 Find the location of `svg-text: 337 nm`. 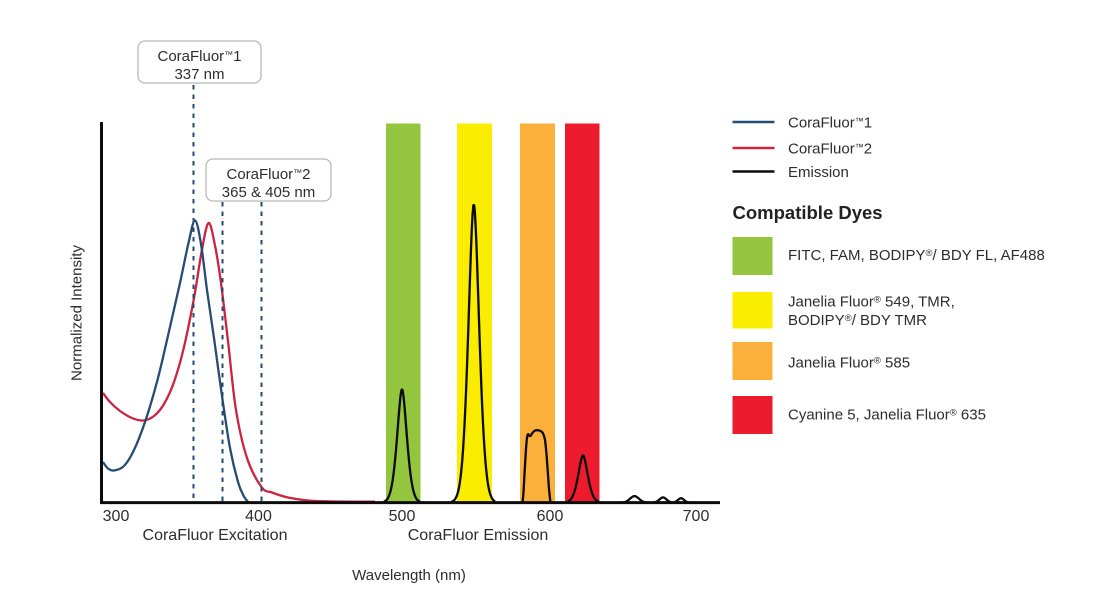

svg-text: 337 nm is located at coordinates (199, 74).